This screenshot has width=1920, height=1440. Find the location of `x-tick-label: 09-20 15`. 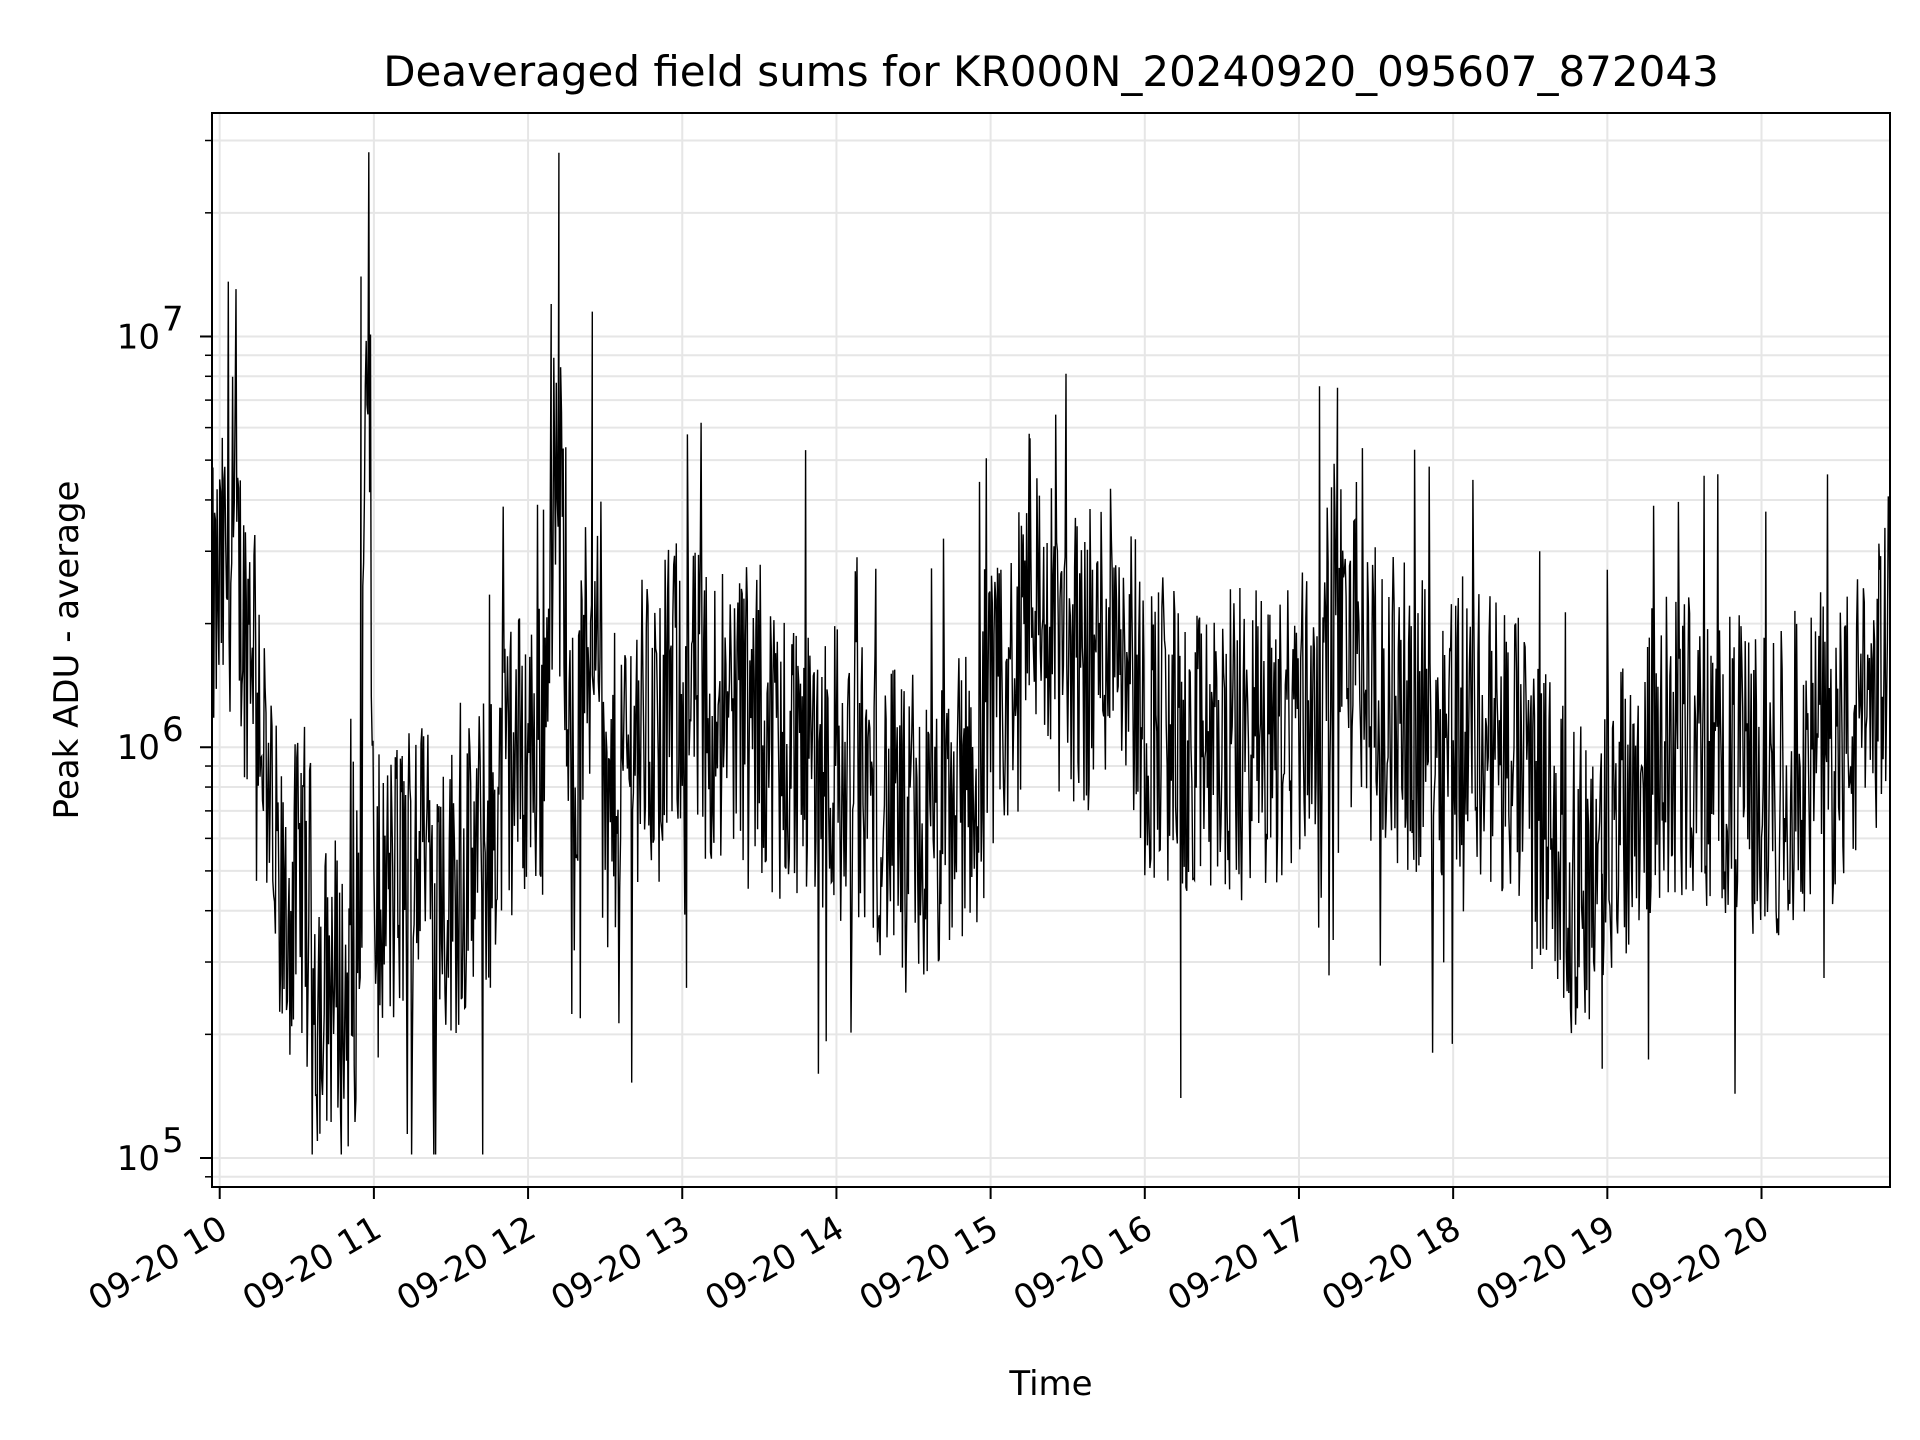

x-tick-label: 09-20 15 is located at coordinates (929, 1263).